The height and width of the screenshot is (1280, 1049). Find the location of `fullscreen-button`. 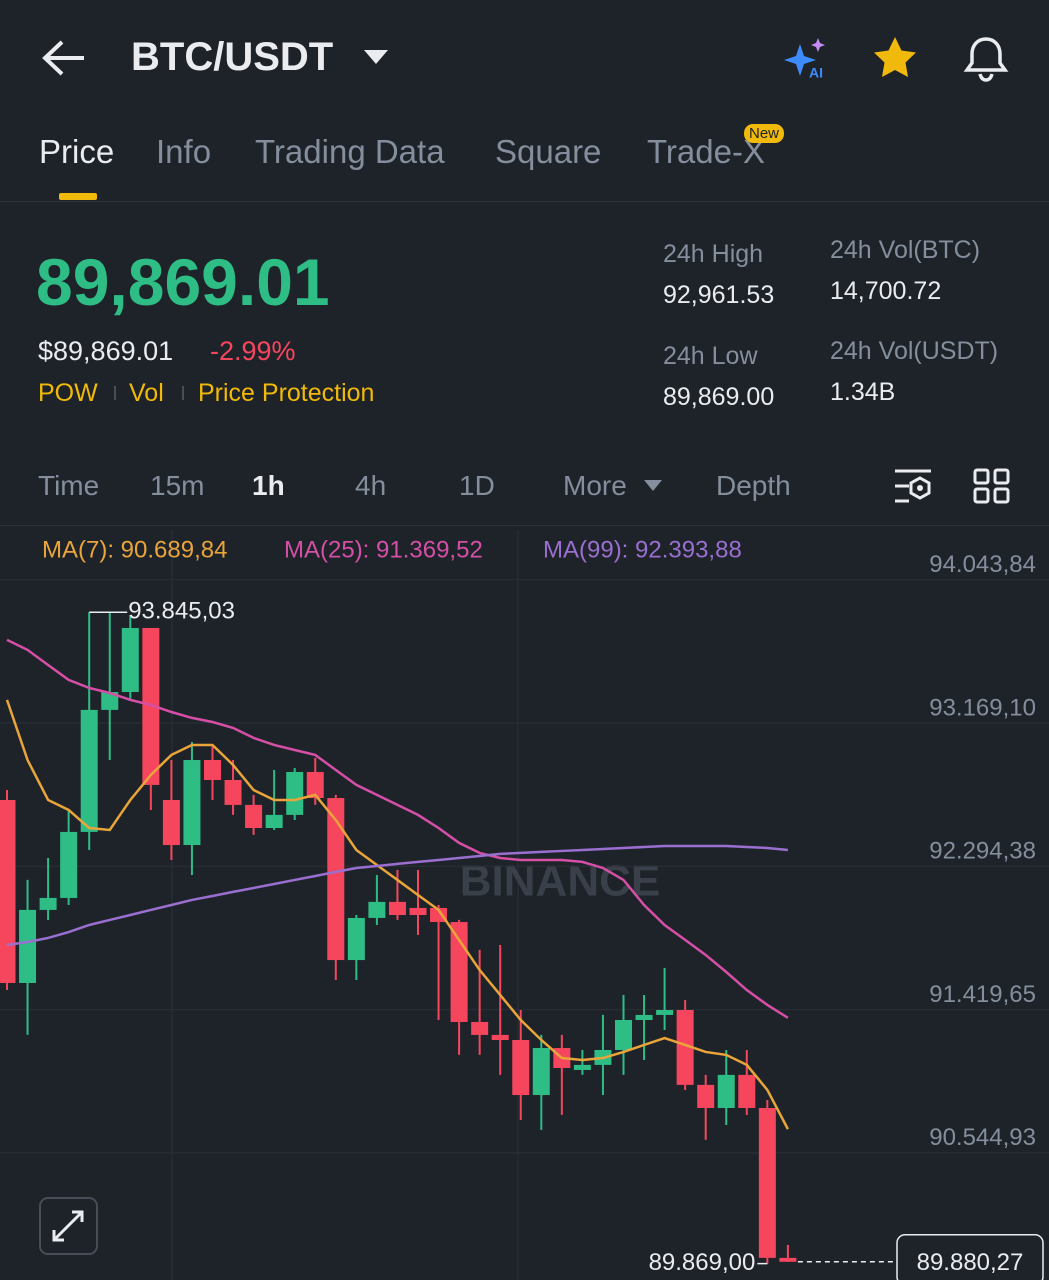

fullscreen-button is located at coordinates (68, 1226).